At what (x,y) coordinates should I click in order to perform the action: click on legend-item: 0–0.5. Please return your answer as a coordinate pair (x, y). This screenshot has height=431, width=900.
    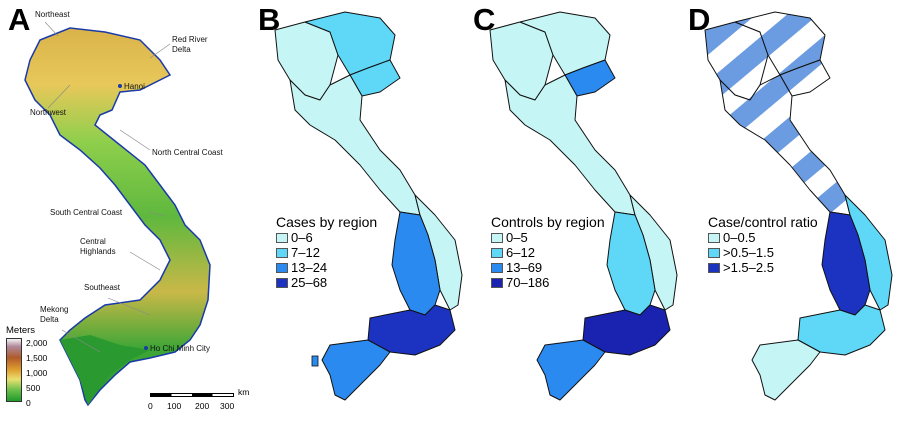
    Looking at the image, I should click on (763, 237).